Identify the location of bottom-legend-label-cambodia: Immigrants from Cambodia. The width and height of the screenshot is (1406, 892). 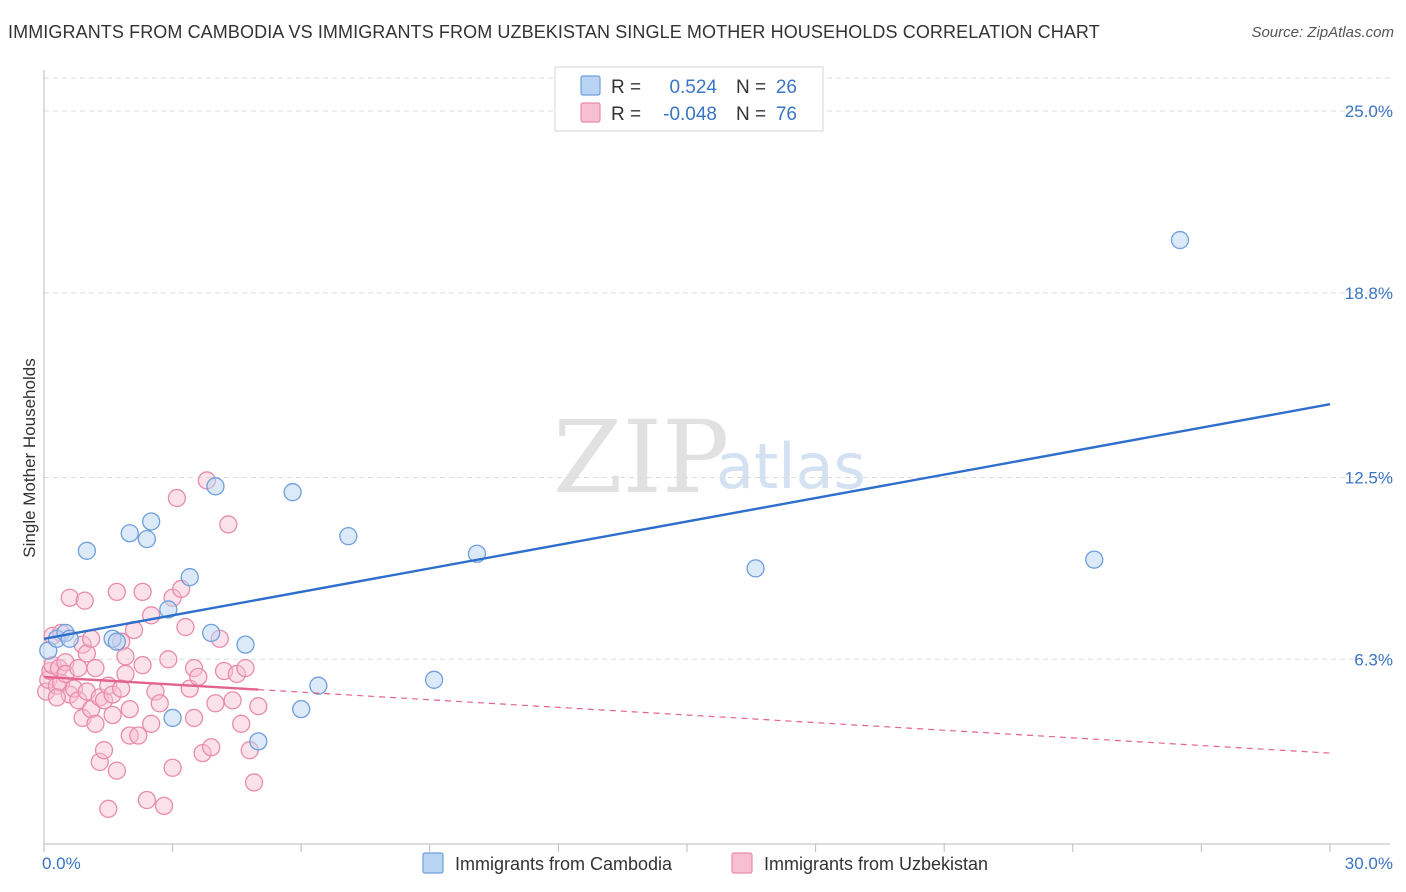
(564, 864).